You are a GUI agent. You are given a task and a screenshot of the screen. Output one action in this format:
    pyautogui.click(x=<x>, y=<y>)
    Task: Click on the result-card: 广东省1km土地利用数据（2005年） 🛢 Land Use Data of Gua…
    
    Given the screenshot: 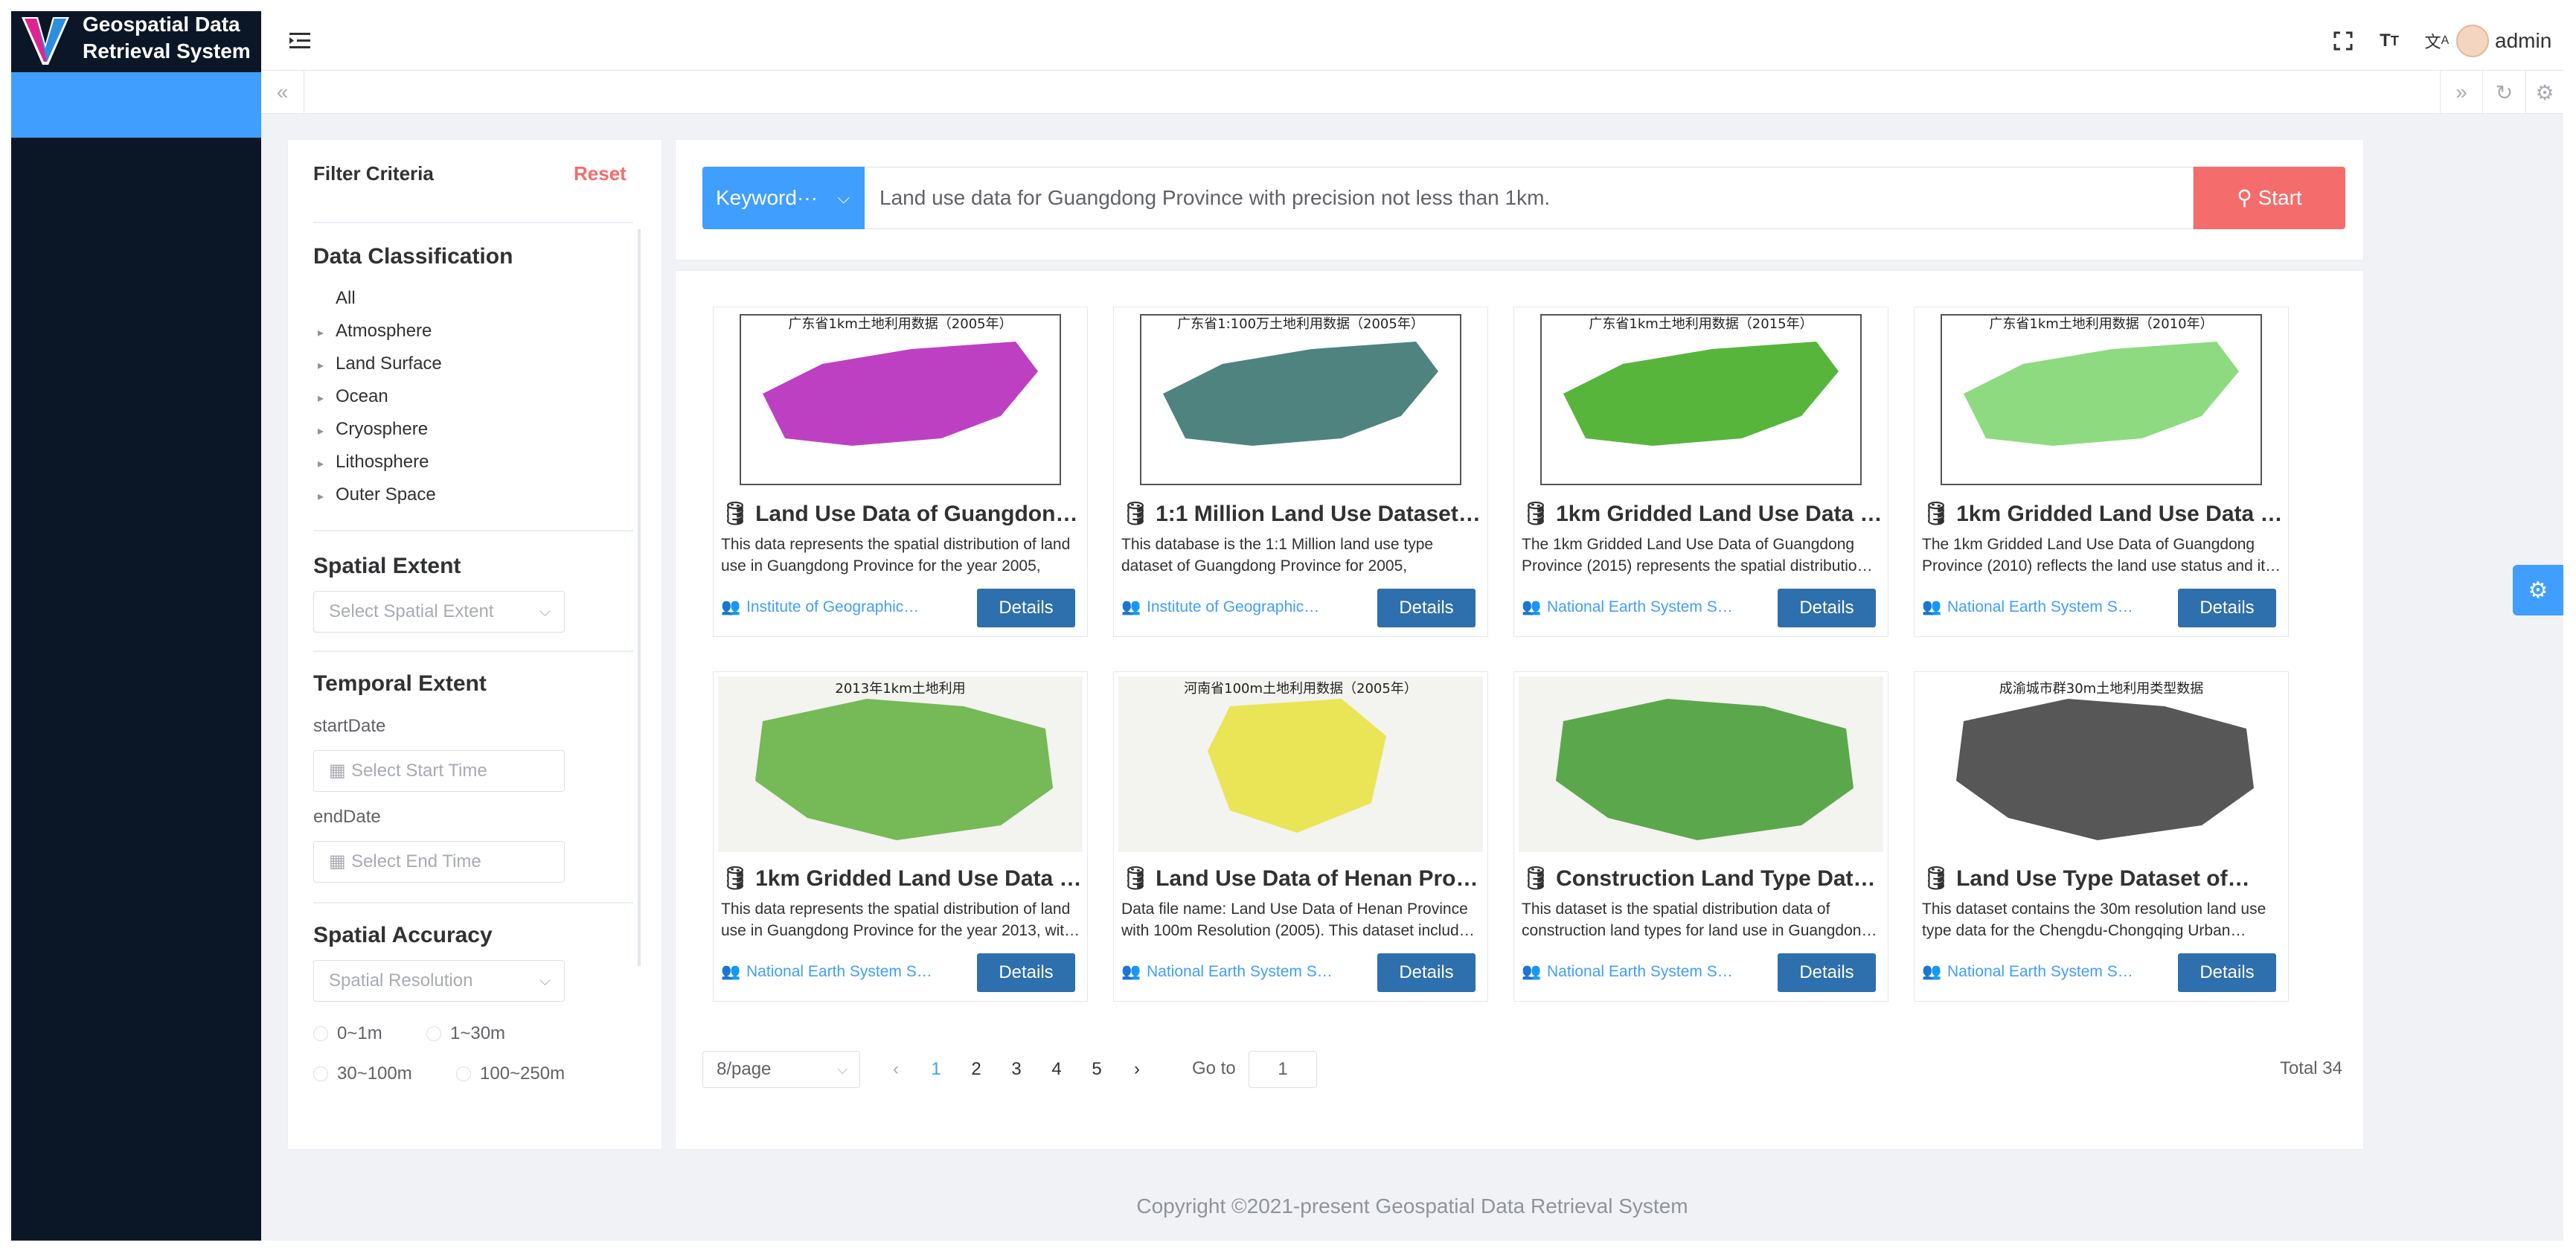 What is the action you would take?
    pyautogui.click(x=901, y=472)
    